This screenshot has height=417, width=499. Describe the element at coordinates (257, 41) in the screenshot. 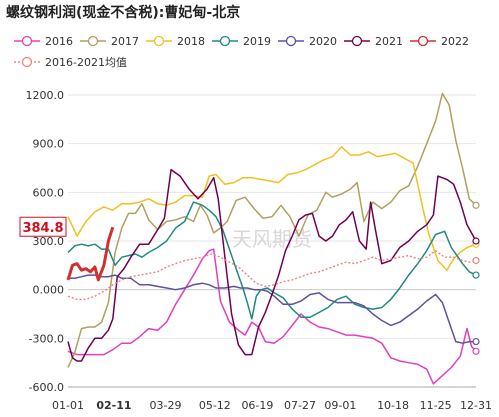

I see `legend-label-4: 2019` at that location.